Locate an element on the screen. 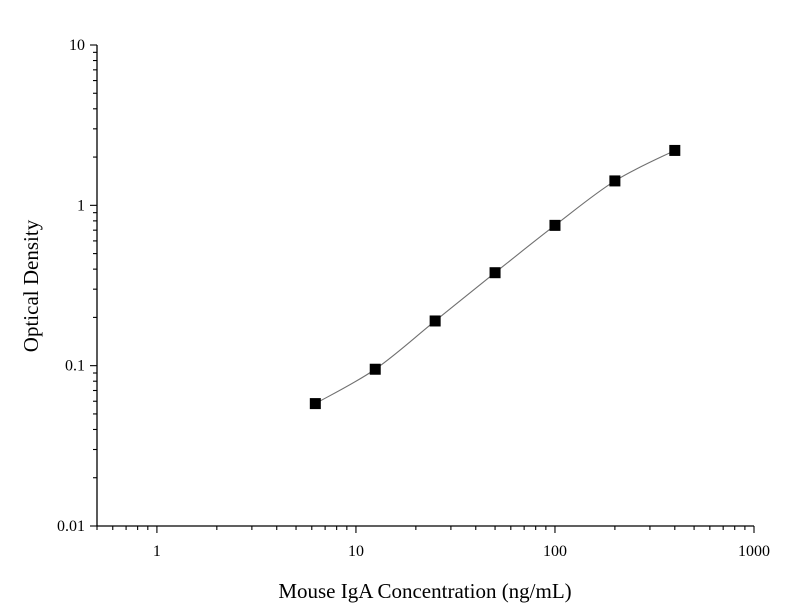 This screenshot has height=614, width=785. y-axis-ticks: 0.01 0.1 1 10 is located at coordinates (77, 286).